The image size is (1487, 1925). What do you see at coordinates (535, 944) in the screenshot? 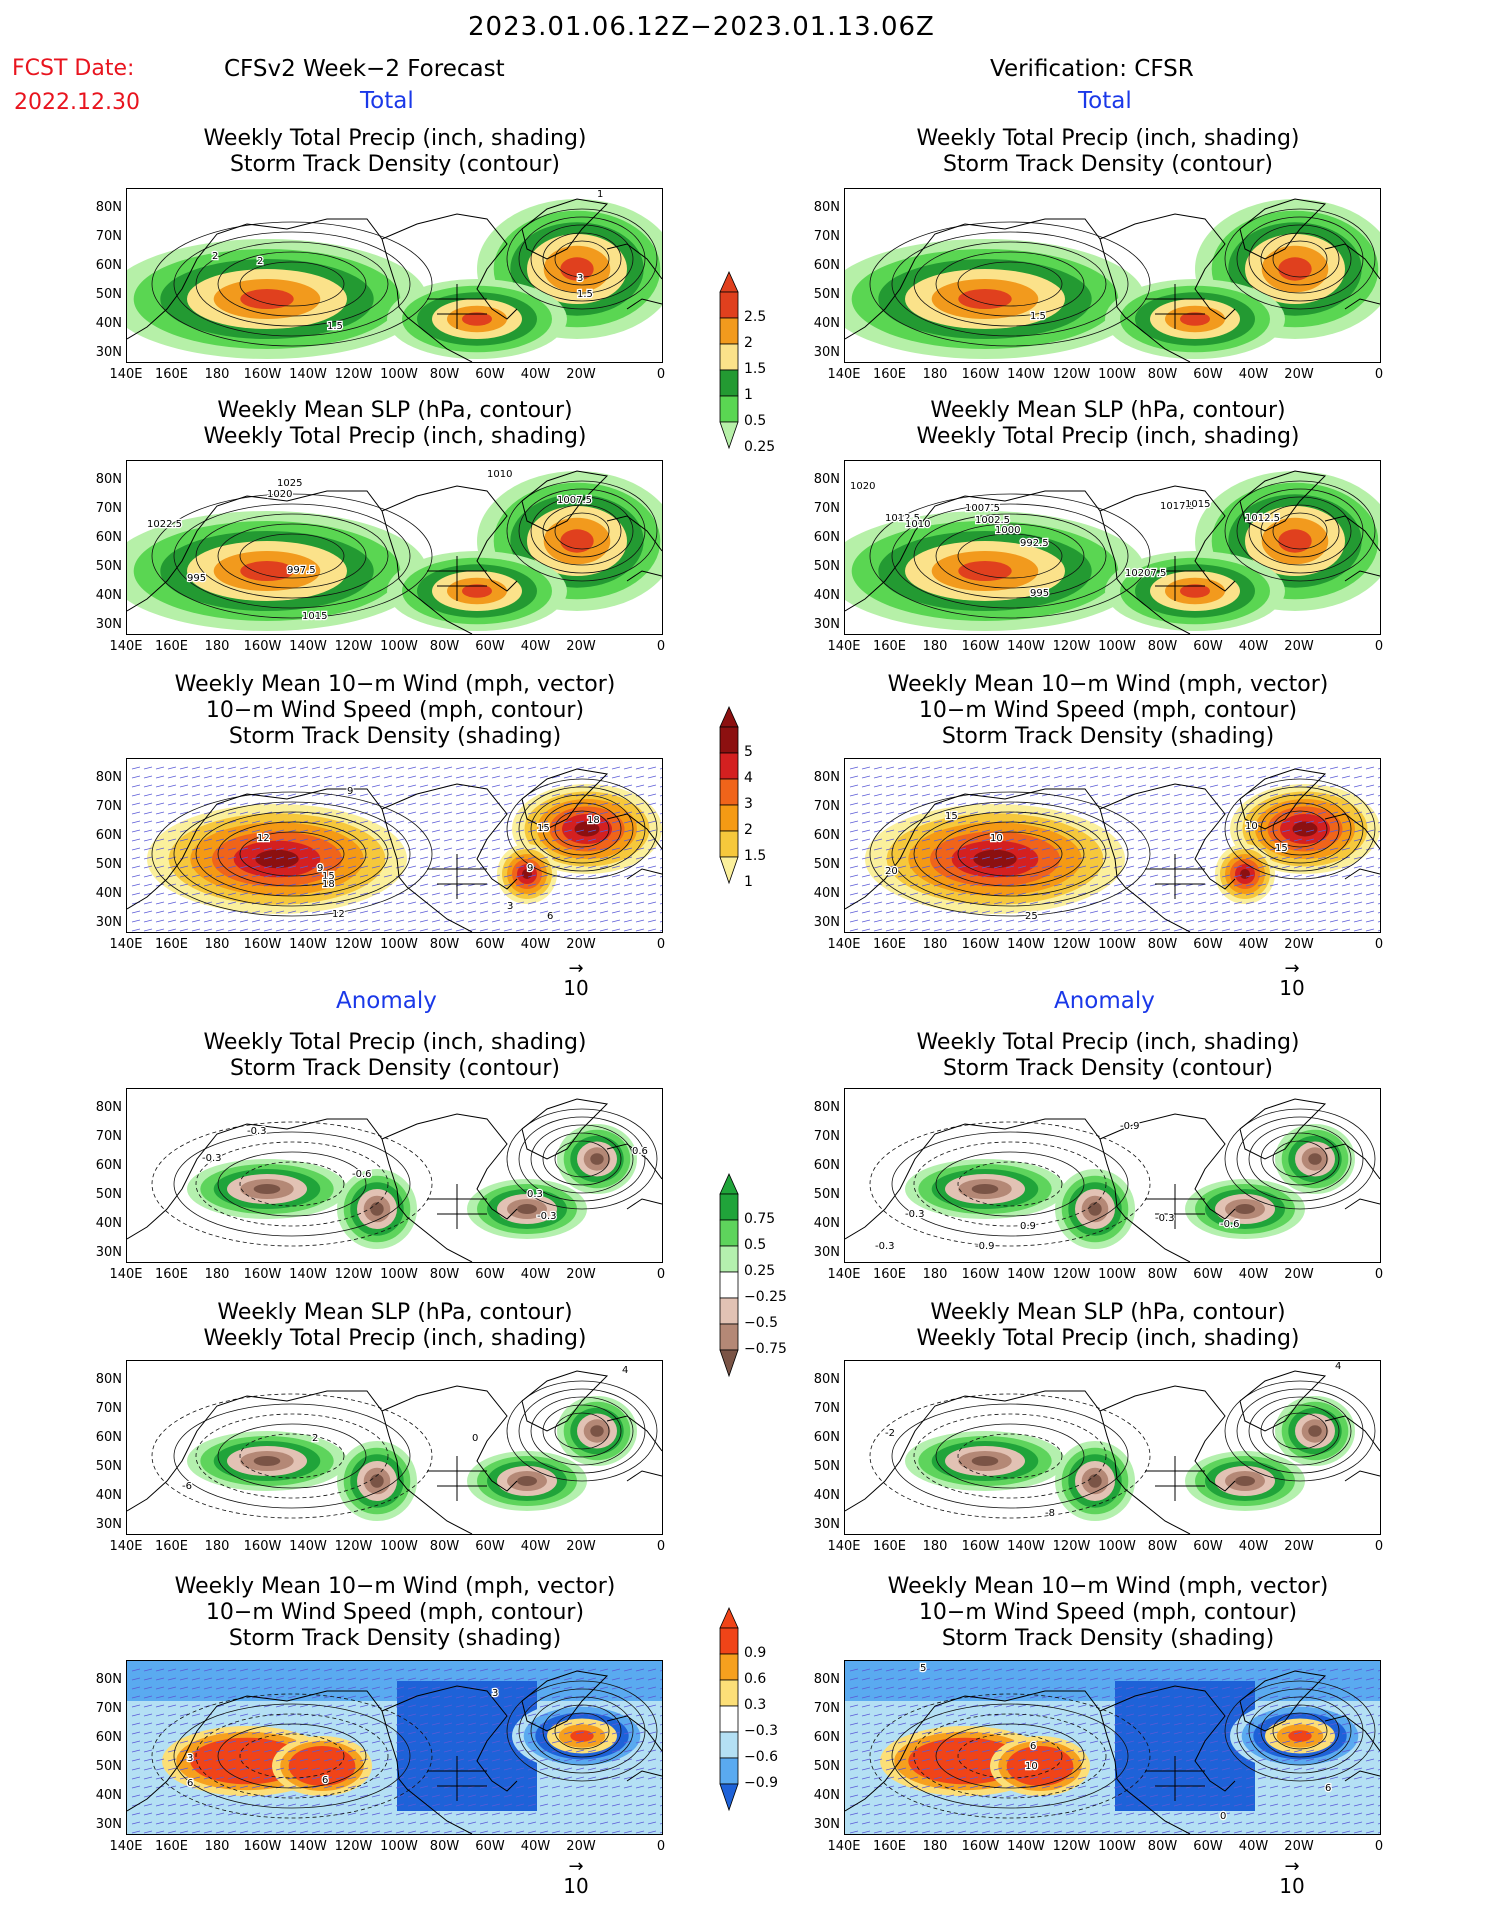
I see `p3-lon-label: 40W` at bounding box center [535, 944].